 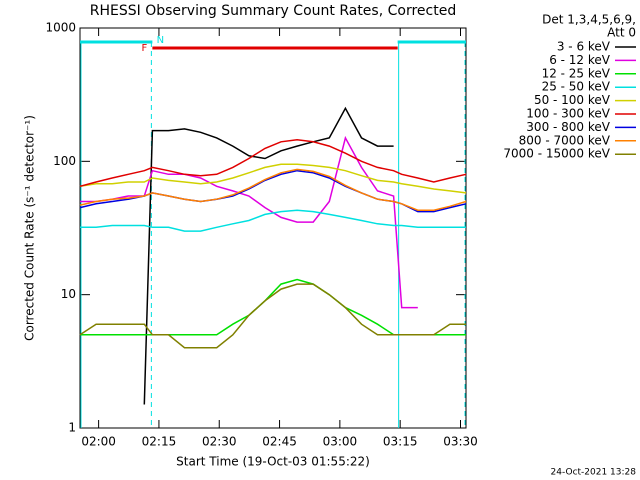 I want to click on x-tick-label: 03:15, so click(x=400, y=442).